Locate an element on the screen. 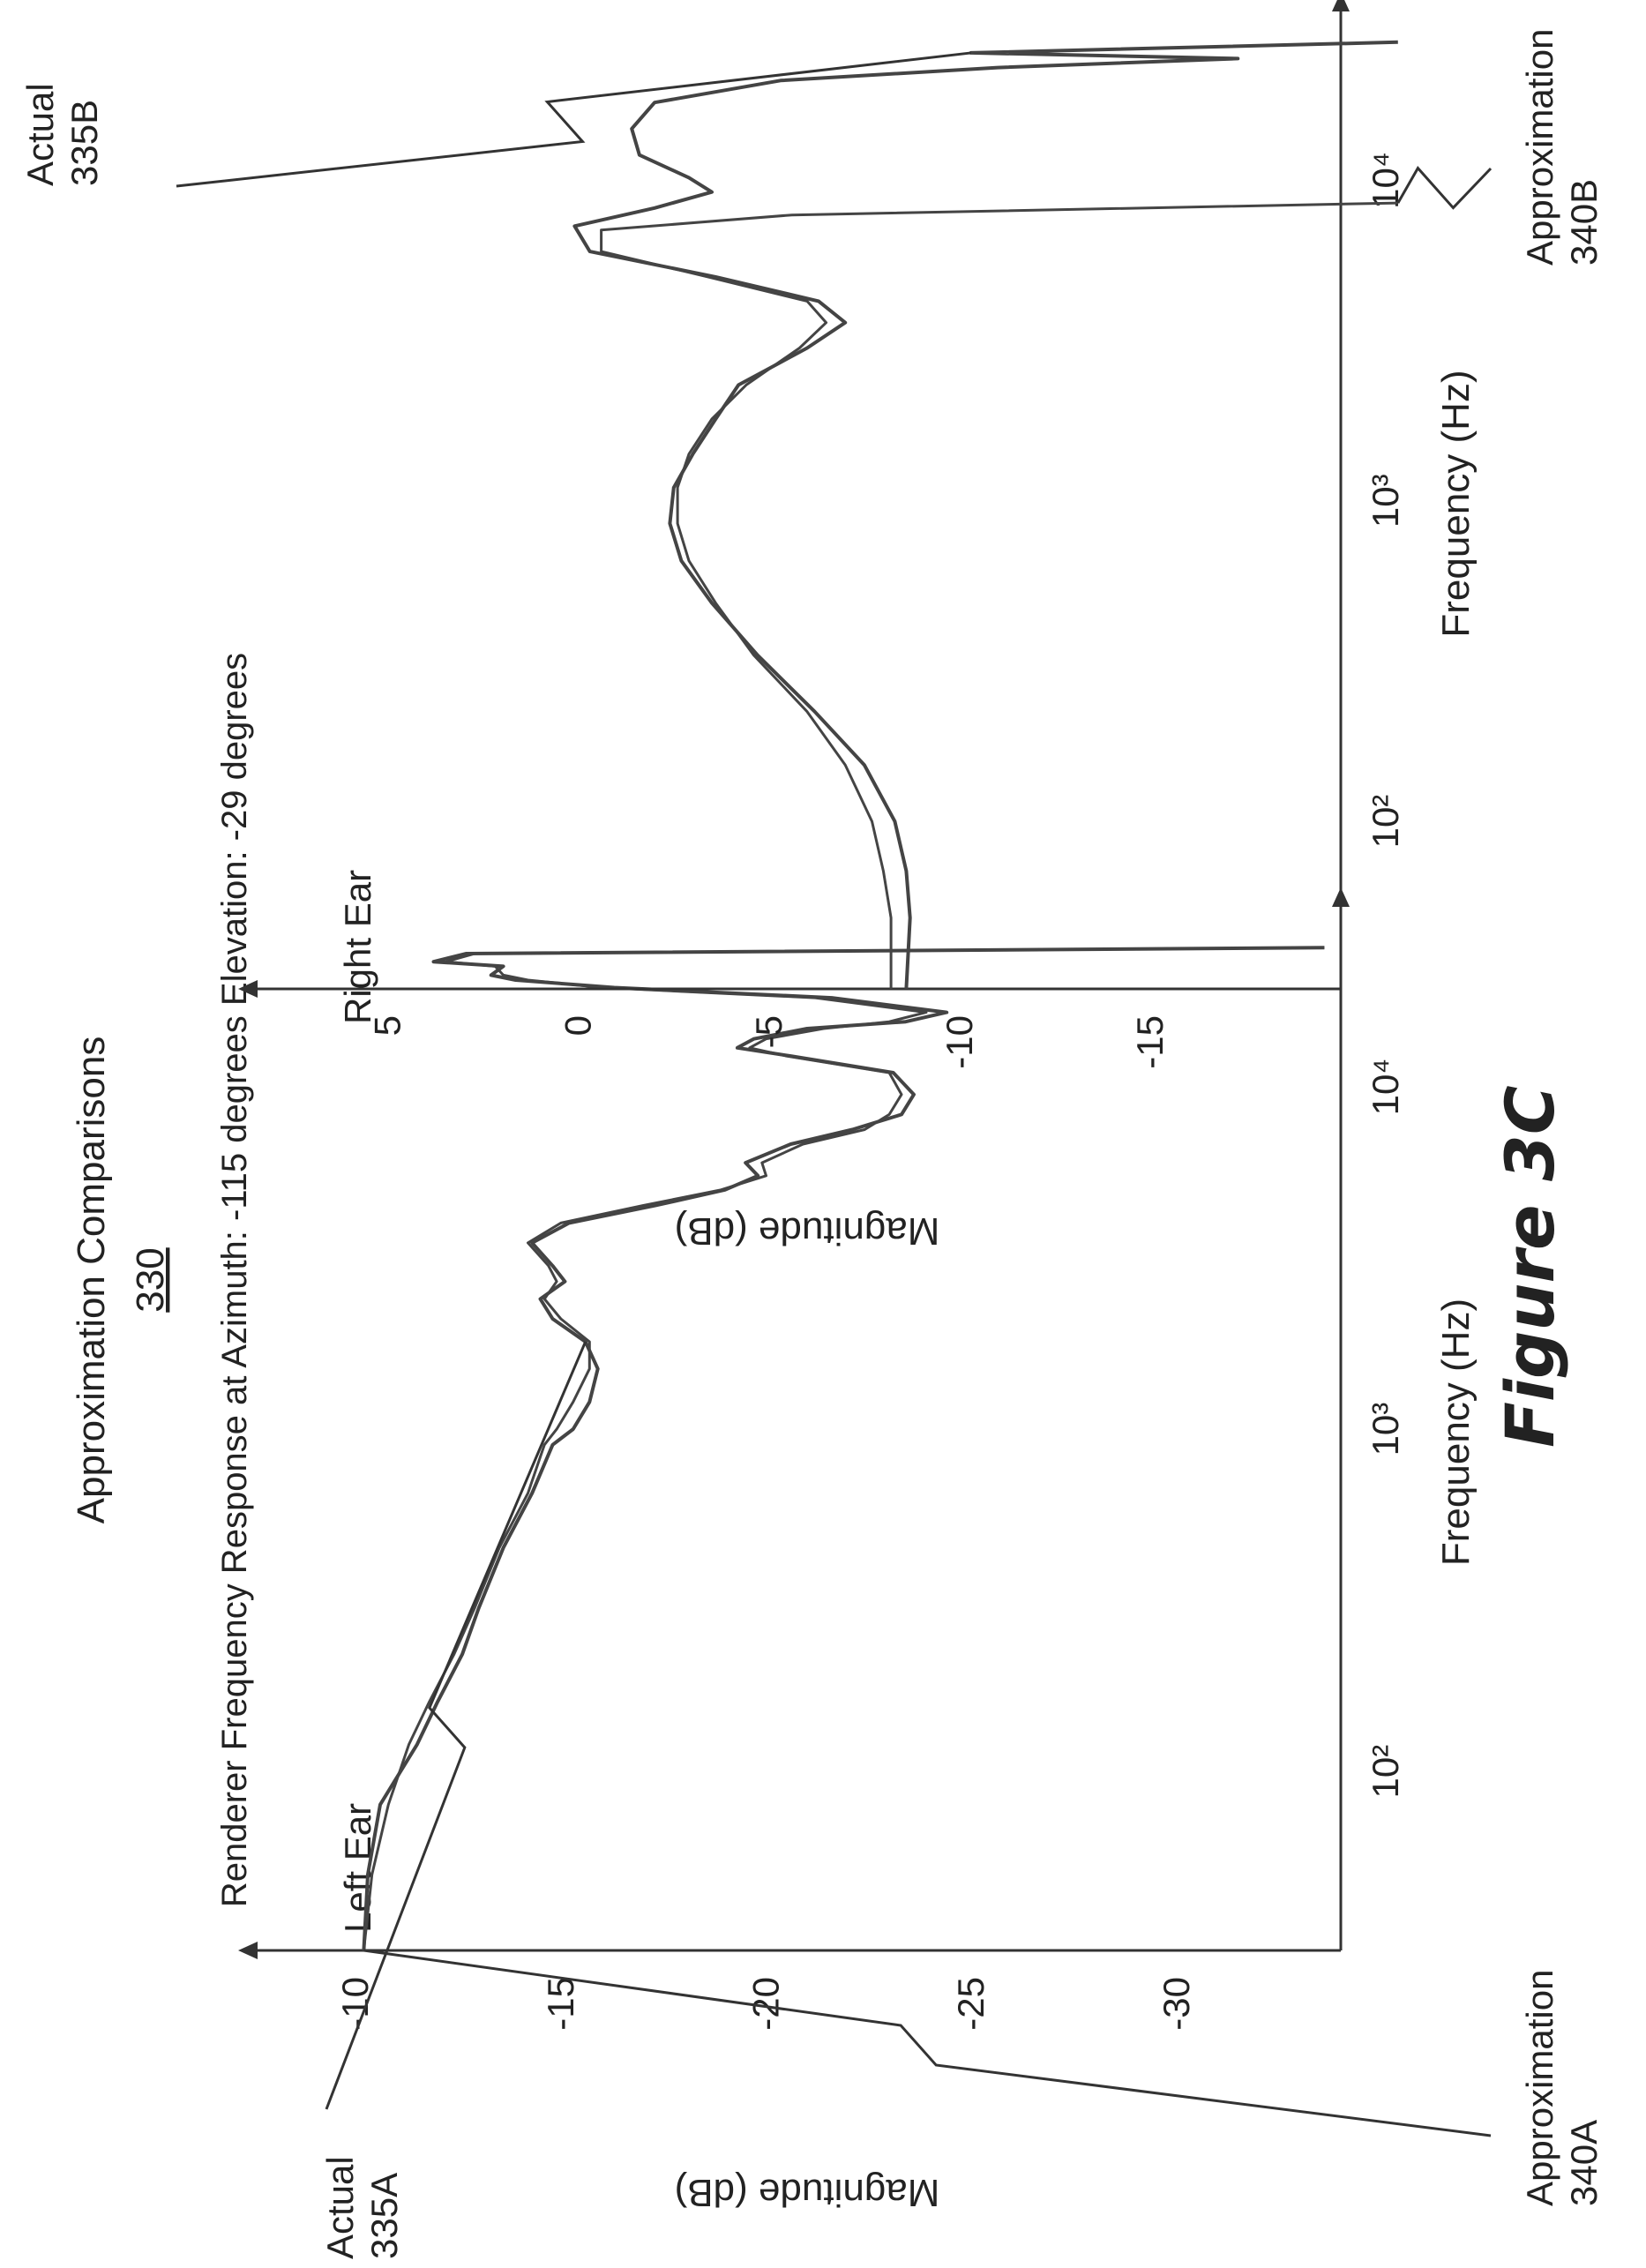  y-tick-label: -30 is located at coordinates (1177, 2004).